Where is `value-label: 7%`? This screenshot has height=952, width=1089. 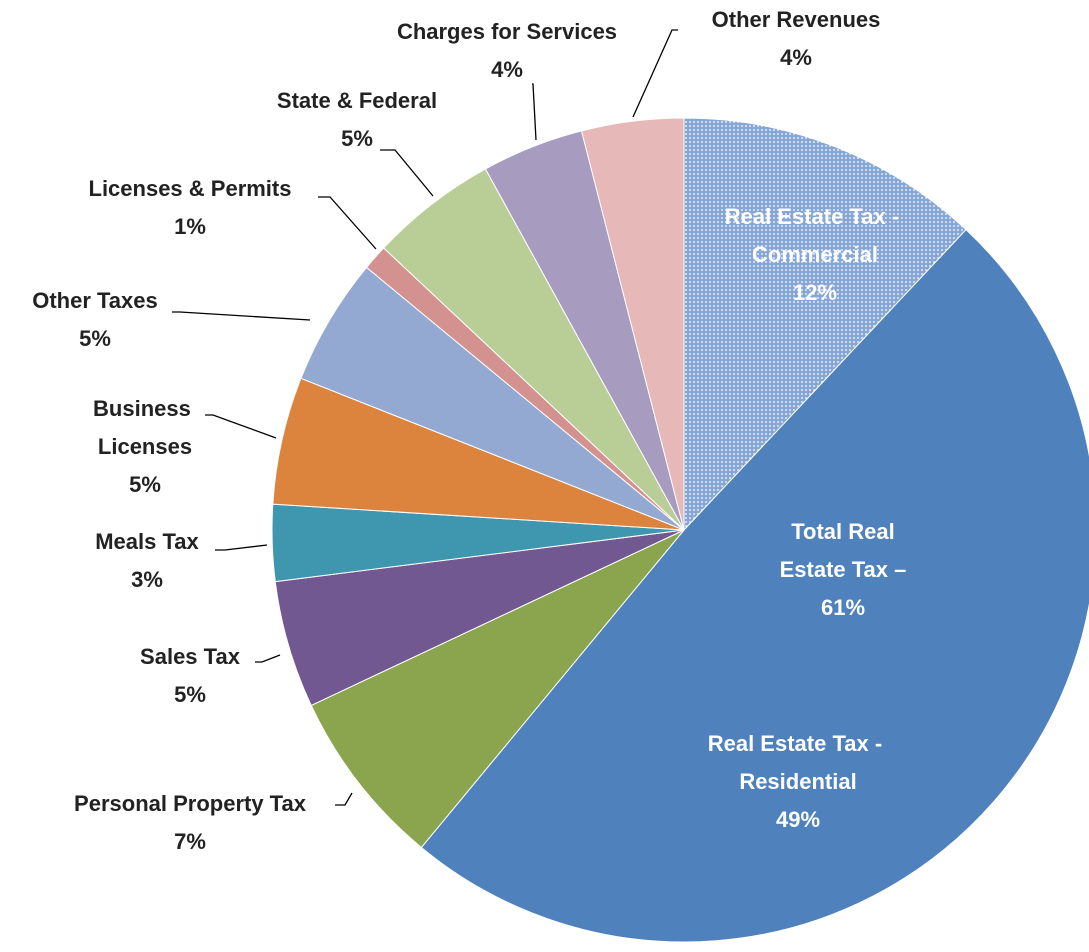 value-label: 7% is located at coordinates (190, 841).